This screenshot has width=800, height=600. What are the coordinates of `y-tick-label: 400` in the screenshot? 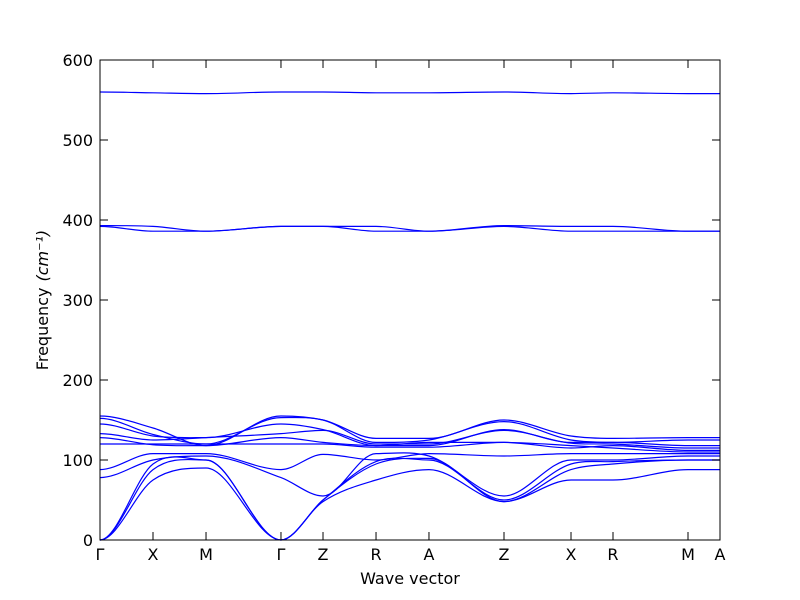 It's located at (77, 220).